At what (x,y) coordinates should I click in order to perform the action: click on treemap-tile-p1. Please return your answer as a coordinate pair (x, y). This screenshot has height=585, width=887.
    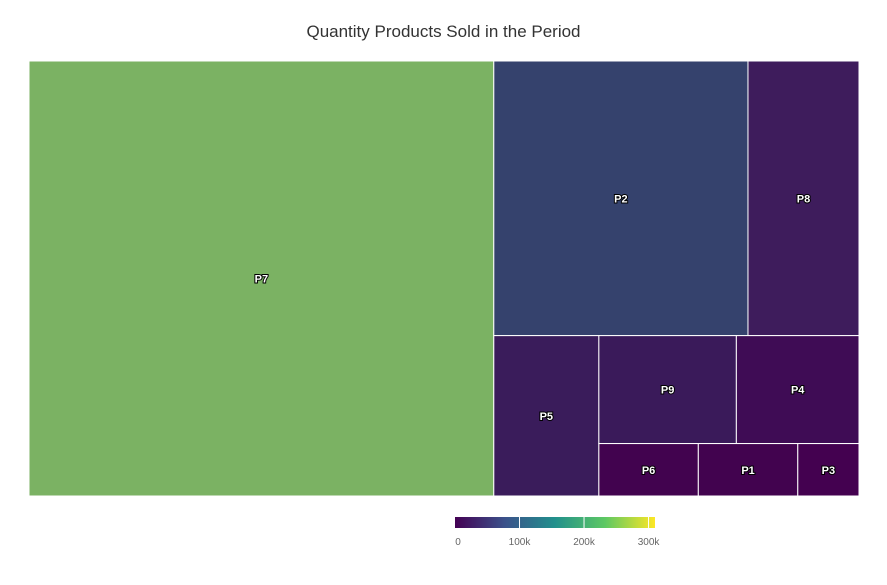
    Looking at the image, I should click on (748, 470).